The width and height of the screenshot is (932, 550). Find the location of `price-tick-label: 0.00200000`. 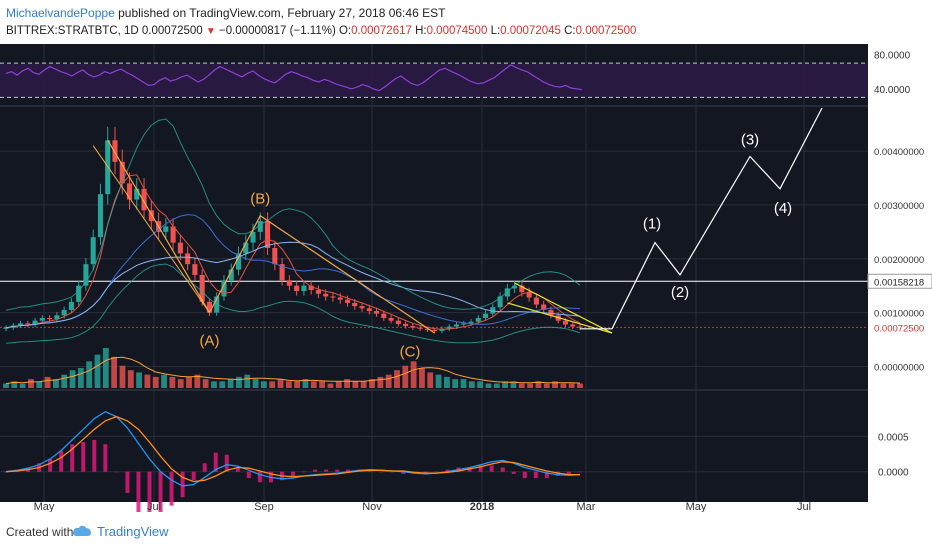

price-tick-label: 0.00200000 is located at coordinates (899, 260).